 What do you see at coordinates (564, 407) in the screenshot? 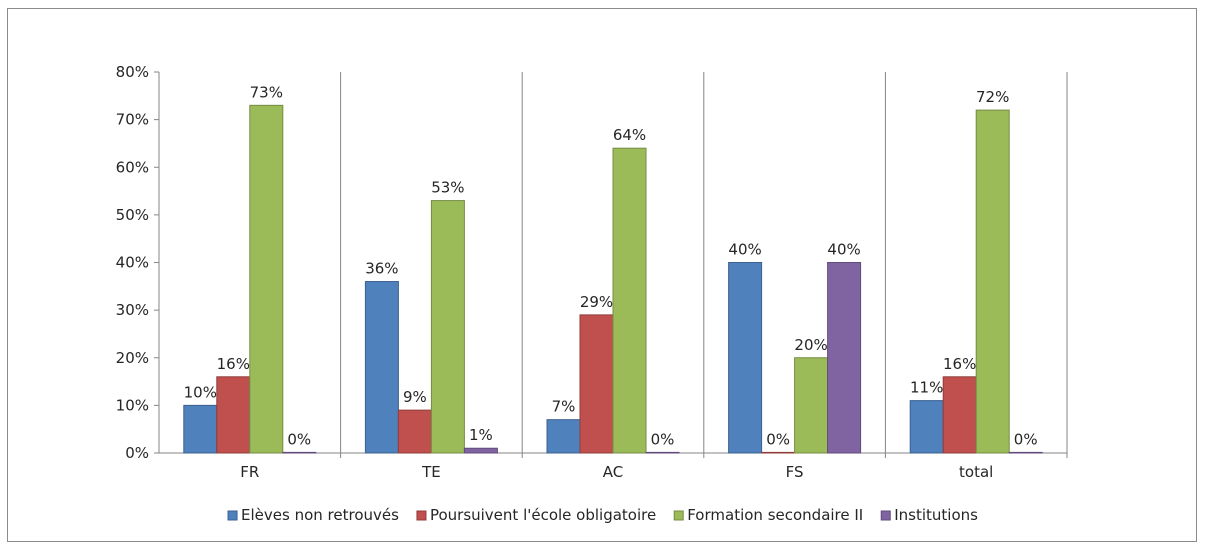
I see `data-label: 7%` at bounding box center [564, 407].